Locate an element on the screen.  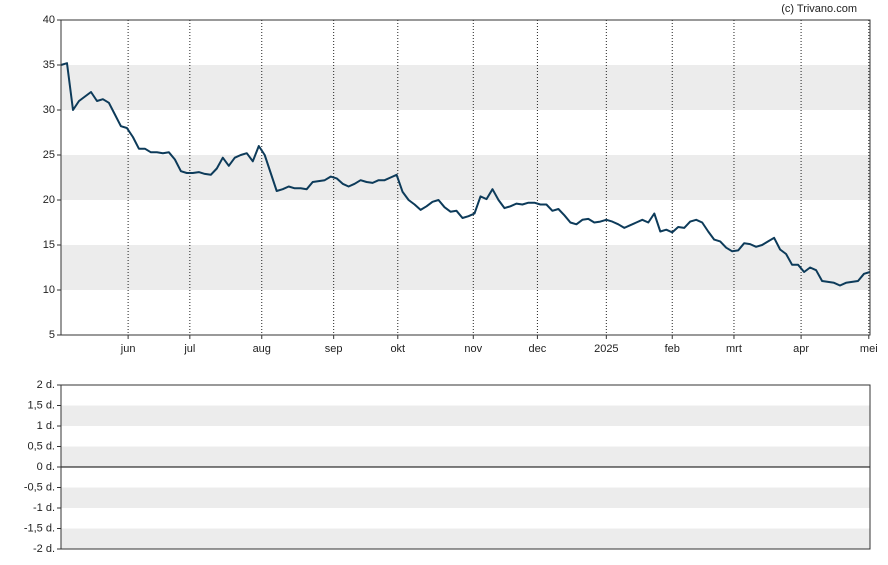
y-tick-label: 1 d. is located at coordinates (46, 426).